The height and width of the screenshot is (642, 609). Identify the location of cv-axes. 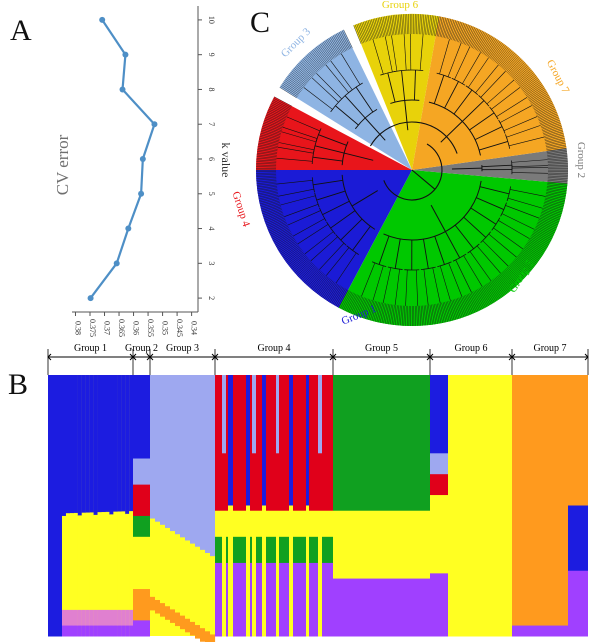
(137, 161).